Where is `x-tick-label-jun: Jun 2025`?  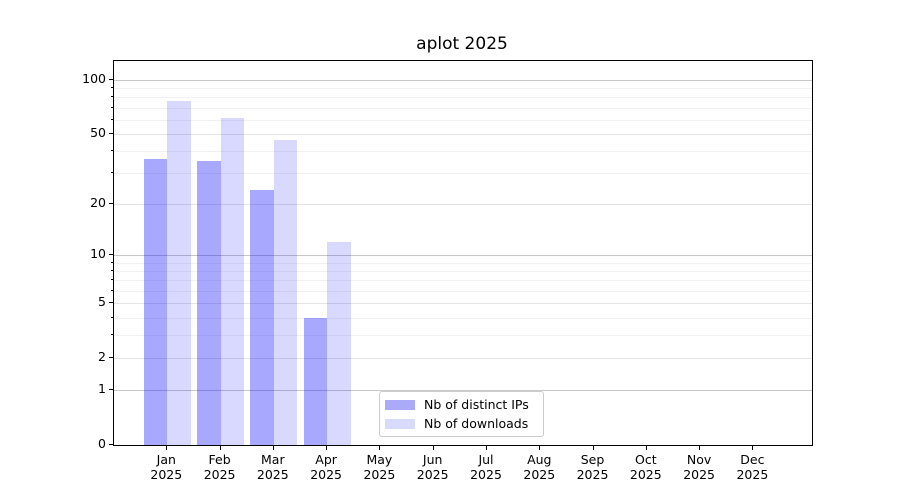 x-tick-label-jun: Jun 2025 is located at coordinates (433, 467).